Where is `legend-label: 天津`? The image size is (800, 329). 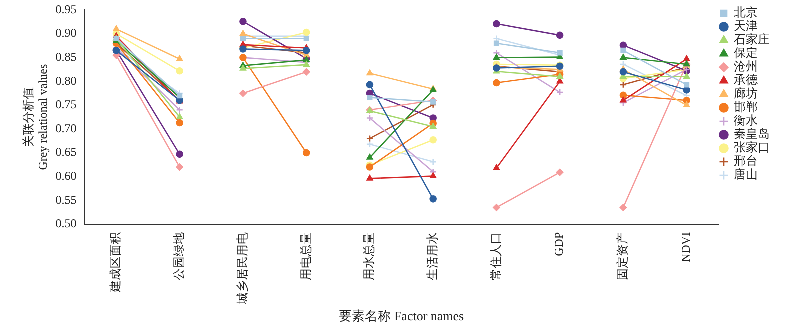
legend-label: 天津 is located at coordinates (746, 26).